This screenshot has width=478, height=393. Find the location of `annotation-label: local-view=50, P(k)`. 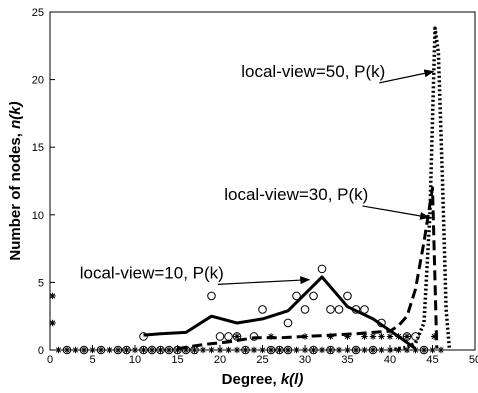

annotation-label: local-view=50, P(k) is located at coordinates (313, 71).